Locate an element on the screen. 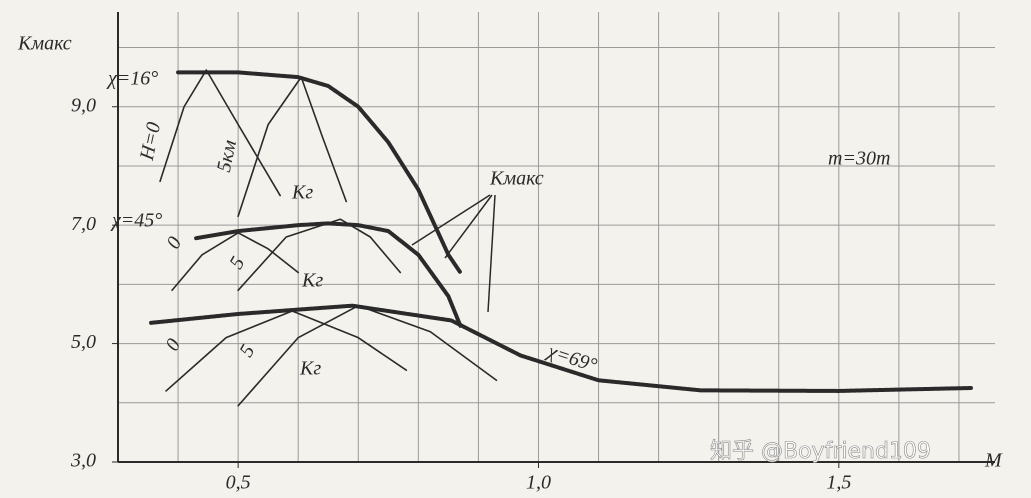 The image size is (1031, 498). annotation: Kмакс is located at coordinates (516, 179).